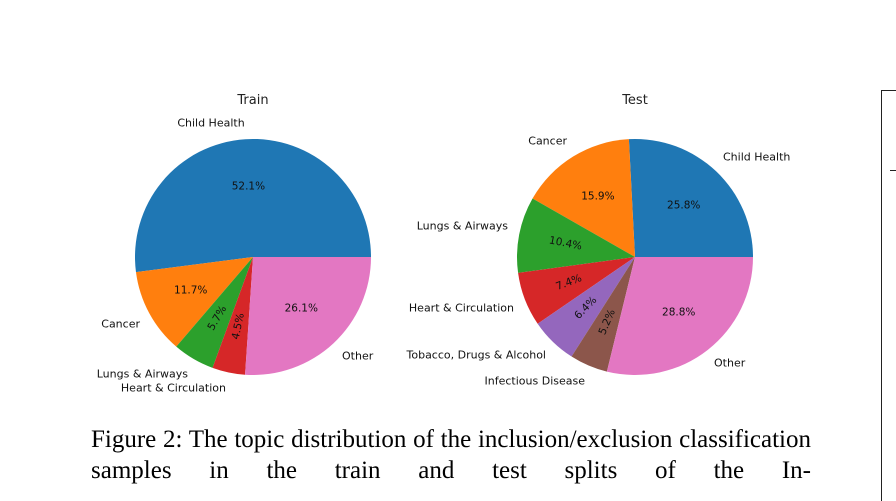  Describe the element at coordinates (678, 313) in the screenshot. I see `slice-percent-label: 28.8%` at that location.